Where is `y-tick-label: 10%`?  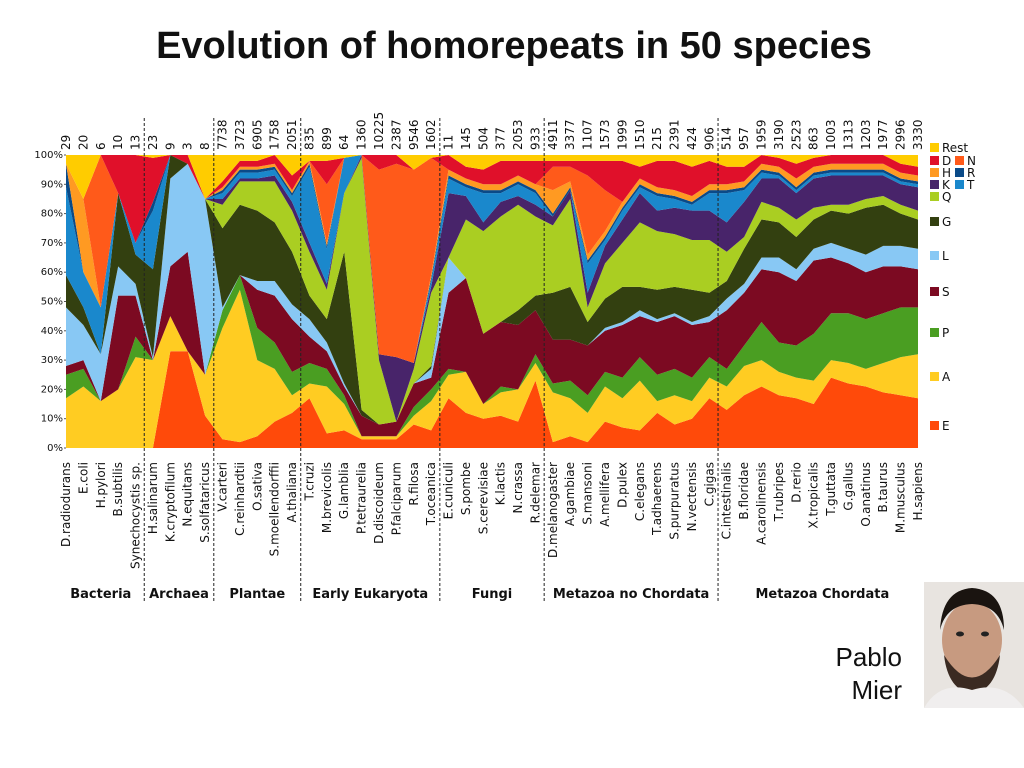 y-tick-label: 10% is located at coordinates (52, 419).